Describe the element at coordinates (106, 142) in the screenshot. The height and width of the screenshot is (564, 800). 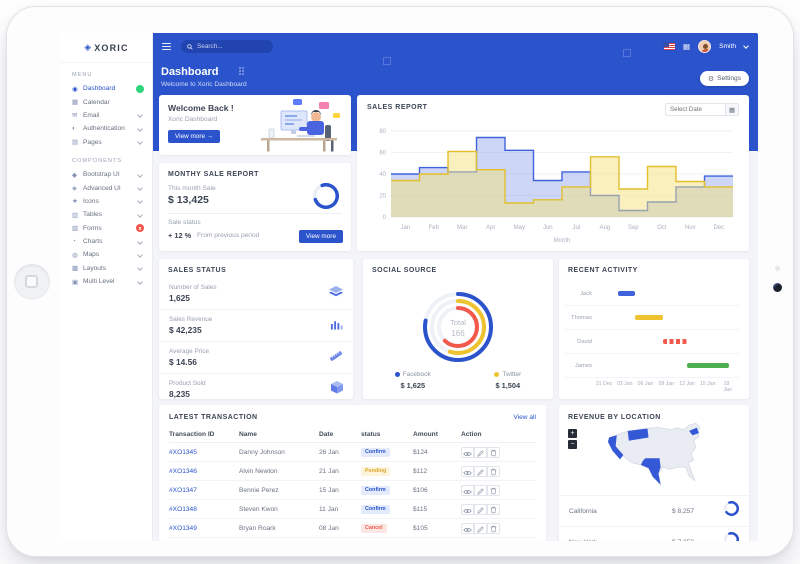
I see `sidebar-item-pages: ▤ Pages` at that location.